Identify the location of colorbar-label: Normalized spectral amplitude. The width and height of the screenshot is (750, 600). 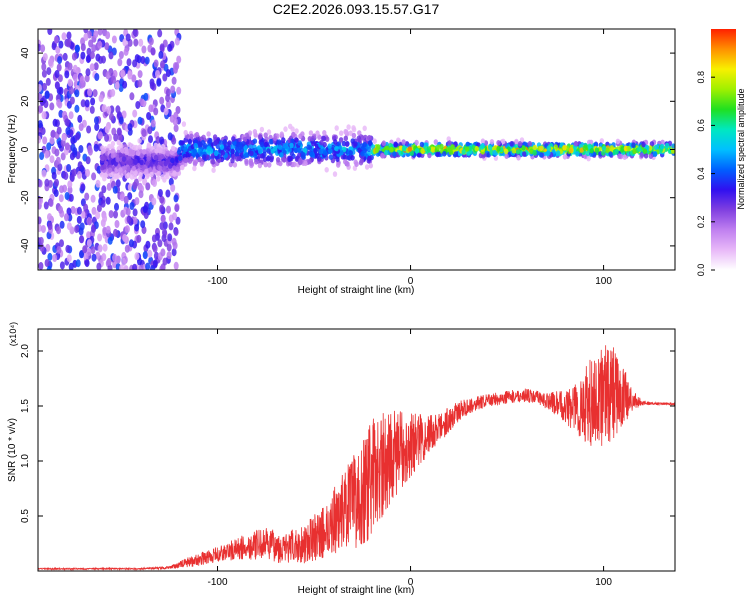
(741, 148).